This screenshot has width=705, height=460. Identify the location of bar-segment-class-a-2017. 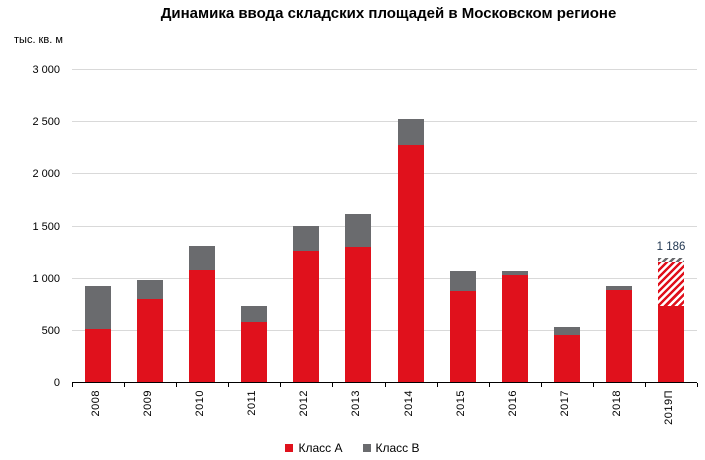
(566, 358).